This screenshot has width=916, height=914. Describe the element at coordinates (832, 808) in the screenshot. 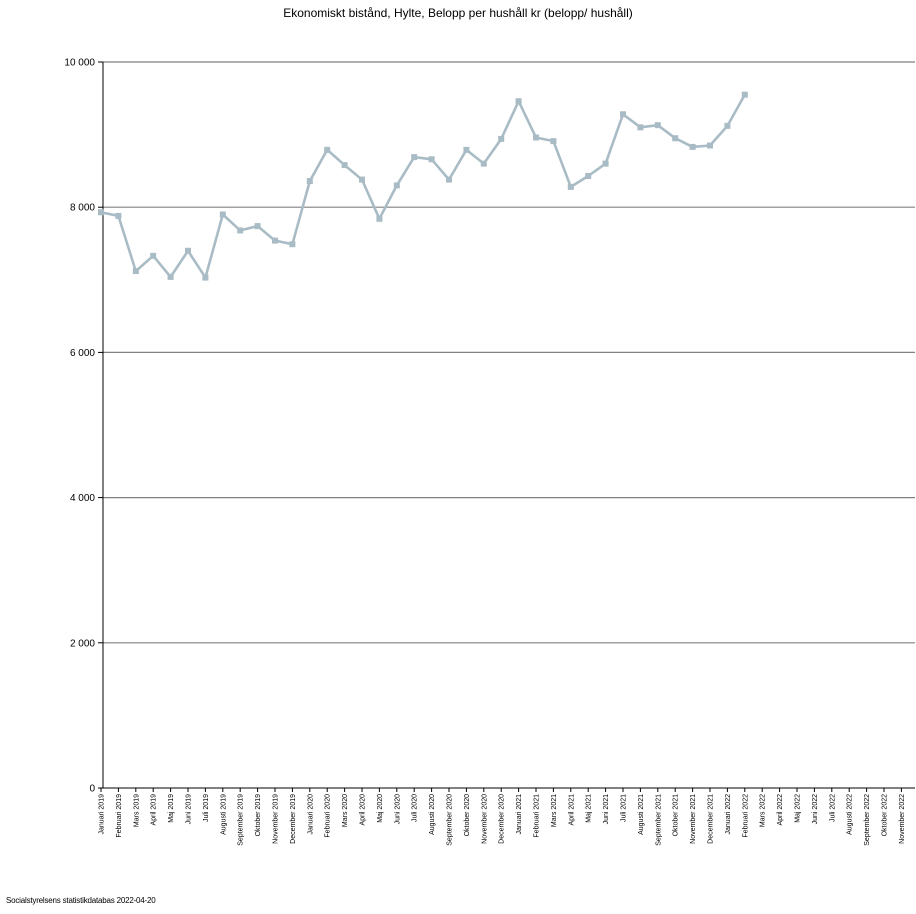

I see `x-tick-label: Juli 2022` at that location.